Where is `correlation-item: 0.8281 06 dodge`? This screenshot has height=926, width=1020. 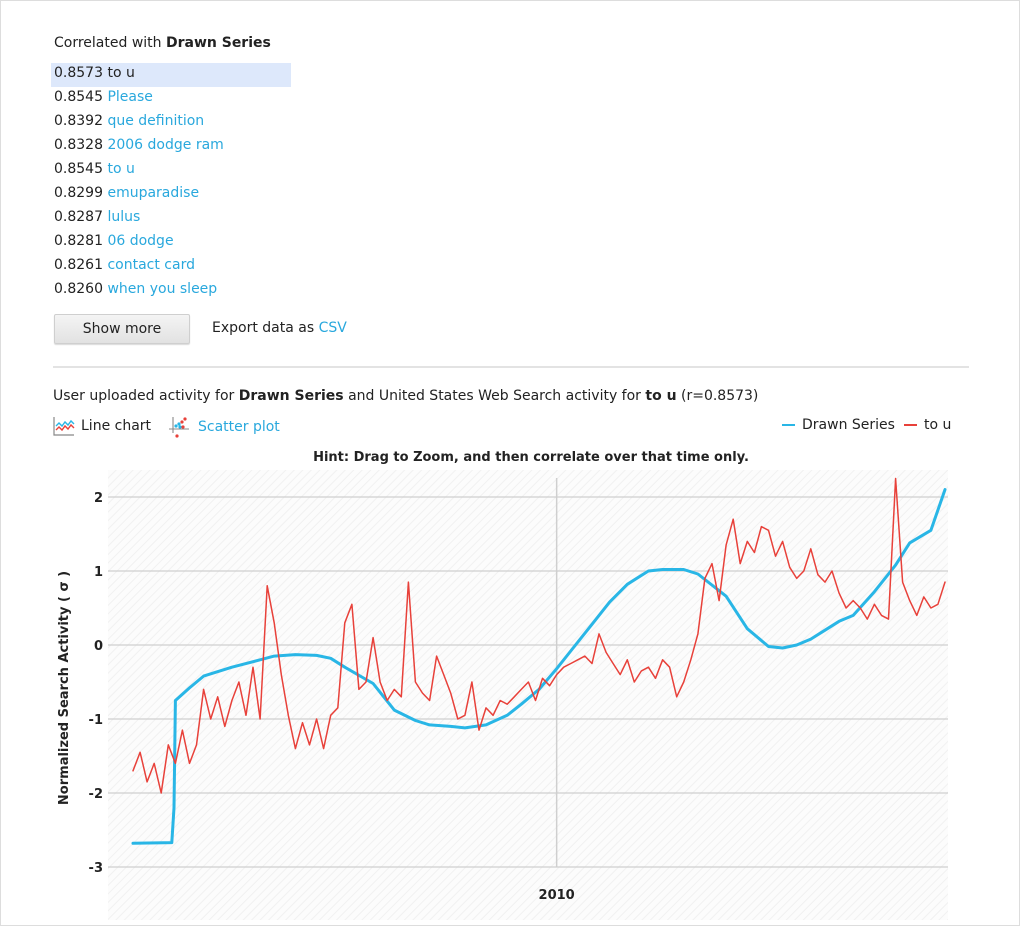
correlation-item: 0.8281 06 dodge is located at coordinates (171, 243).